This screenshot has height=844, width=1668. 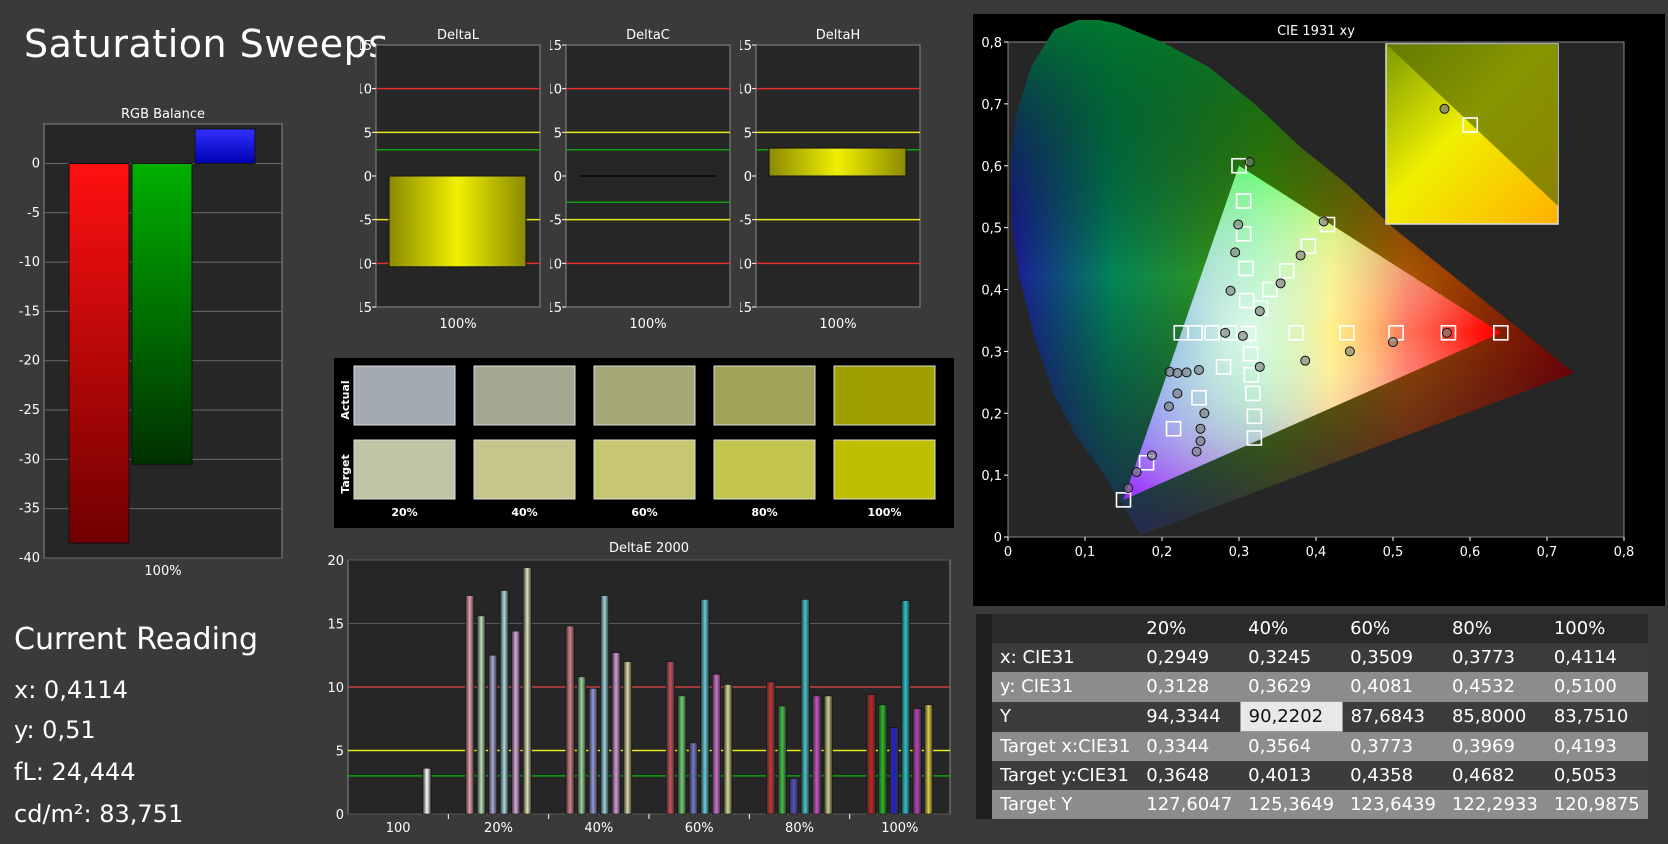 What do you see at coordinates (1393, 687) in the screenshot?
I see `table-cell: 0,4081` at bounding box center [1393, 687].